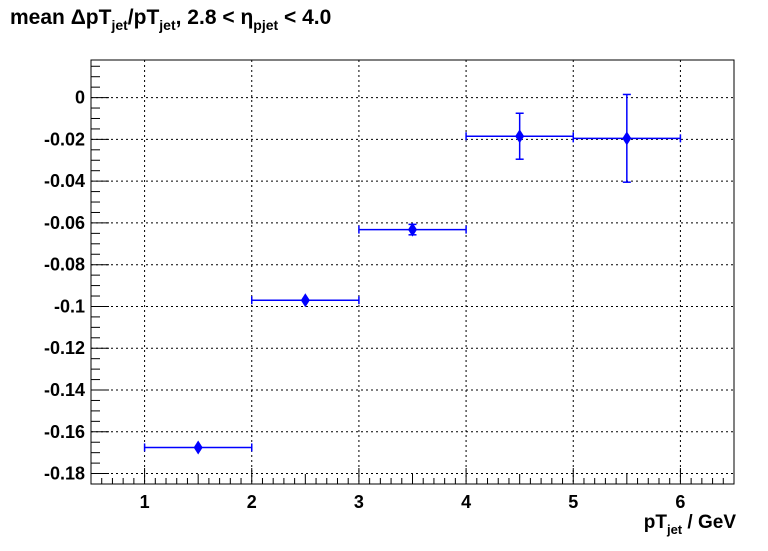 The height and width of the screenshot is (551, 768). What do you see at coordinates (64, 432) in the screenshot?
I see `y-tick-label: -0.16` at bounding box center [64, 432].